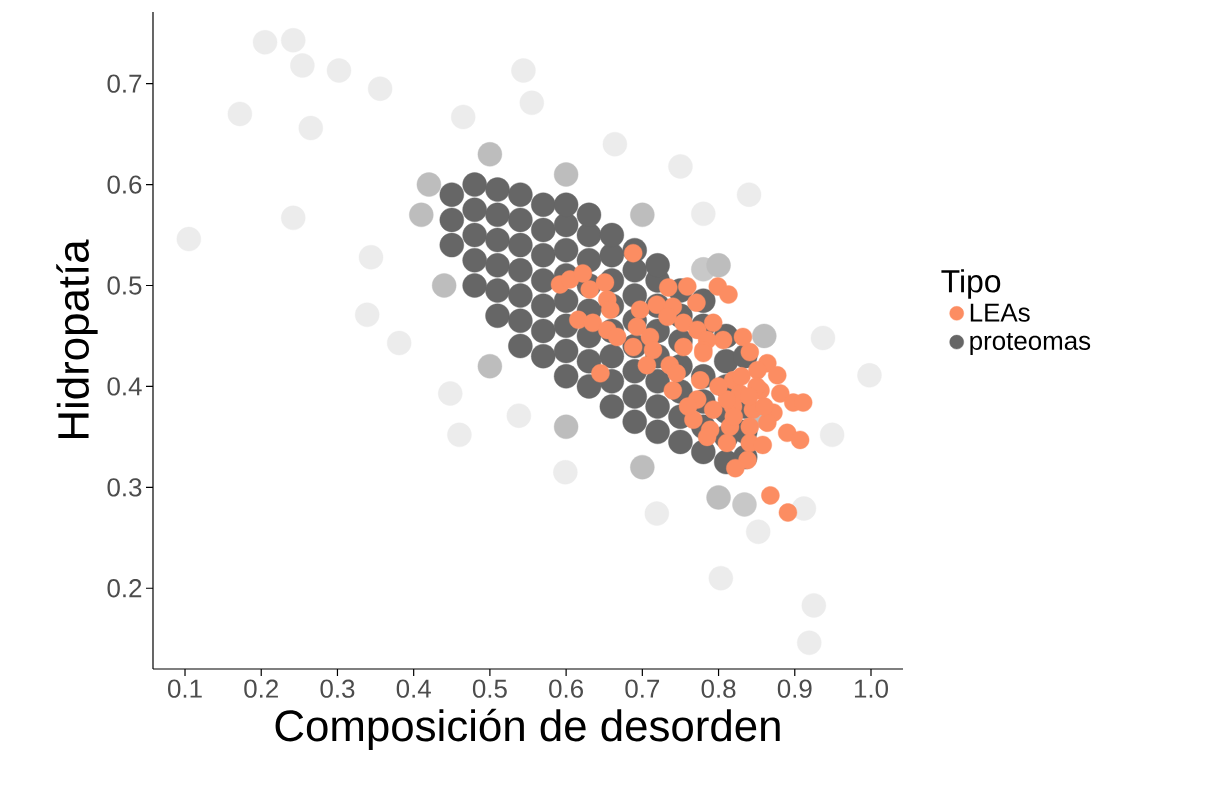  I want to click on x-tick-label: 0.8, so click(718, 688).